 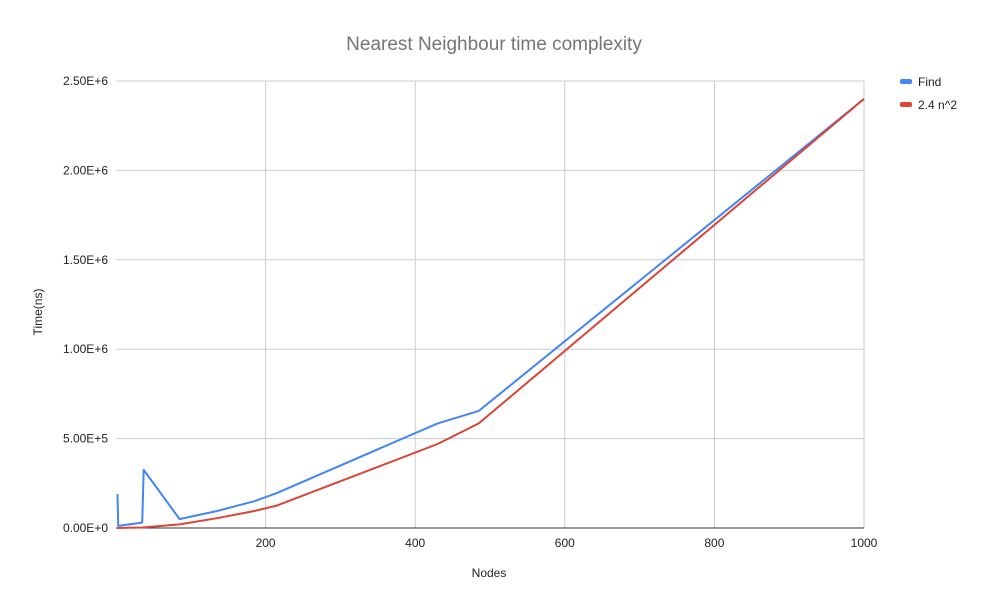 What do you see at coordinates (415, 543) in the screenshot?
I see `x-tick-label: 400` at bounding box center [415, 543].